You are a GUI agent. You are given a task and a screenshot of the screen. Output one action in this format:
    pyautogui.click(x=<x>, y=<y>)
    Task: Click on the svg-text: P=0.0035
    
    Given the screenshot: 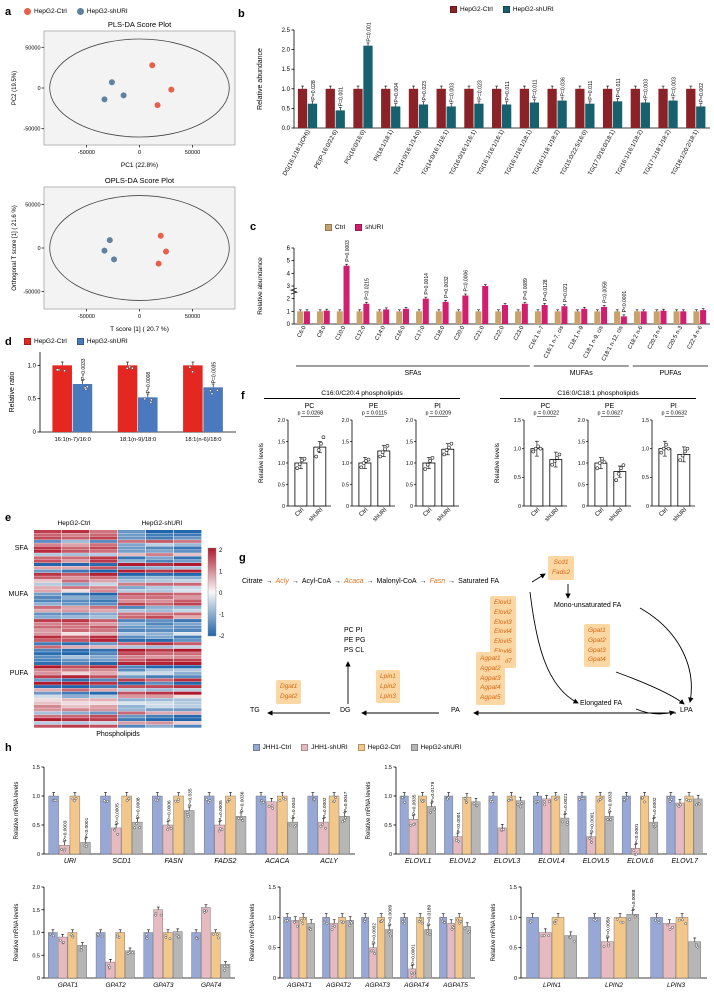 What is the action you would take?
    pyautogui.click(x=415, y=804)
    